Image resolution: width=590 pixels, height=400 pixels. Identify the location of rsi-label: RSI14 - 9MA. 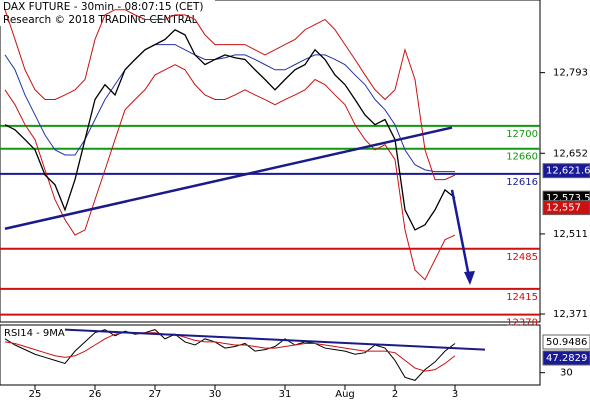
(34, 333).